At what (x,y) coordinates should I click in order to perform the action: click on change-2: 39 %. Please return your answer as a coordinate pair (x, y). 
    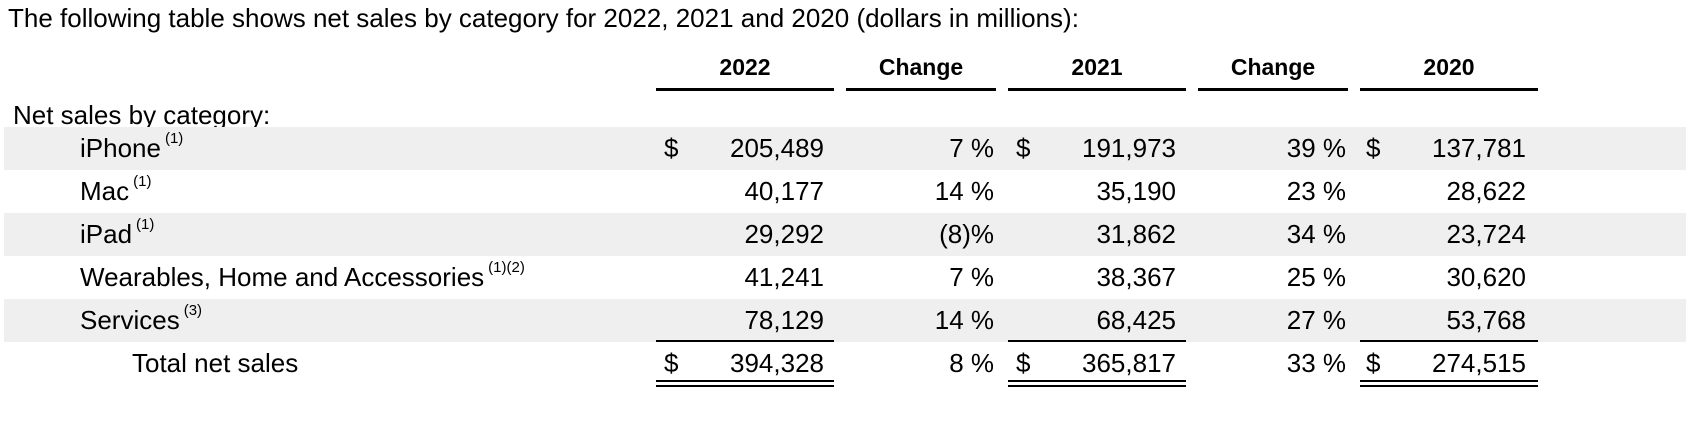
    Looking at the image, I should click on (1316, 148).